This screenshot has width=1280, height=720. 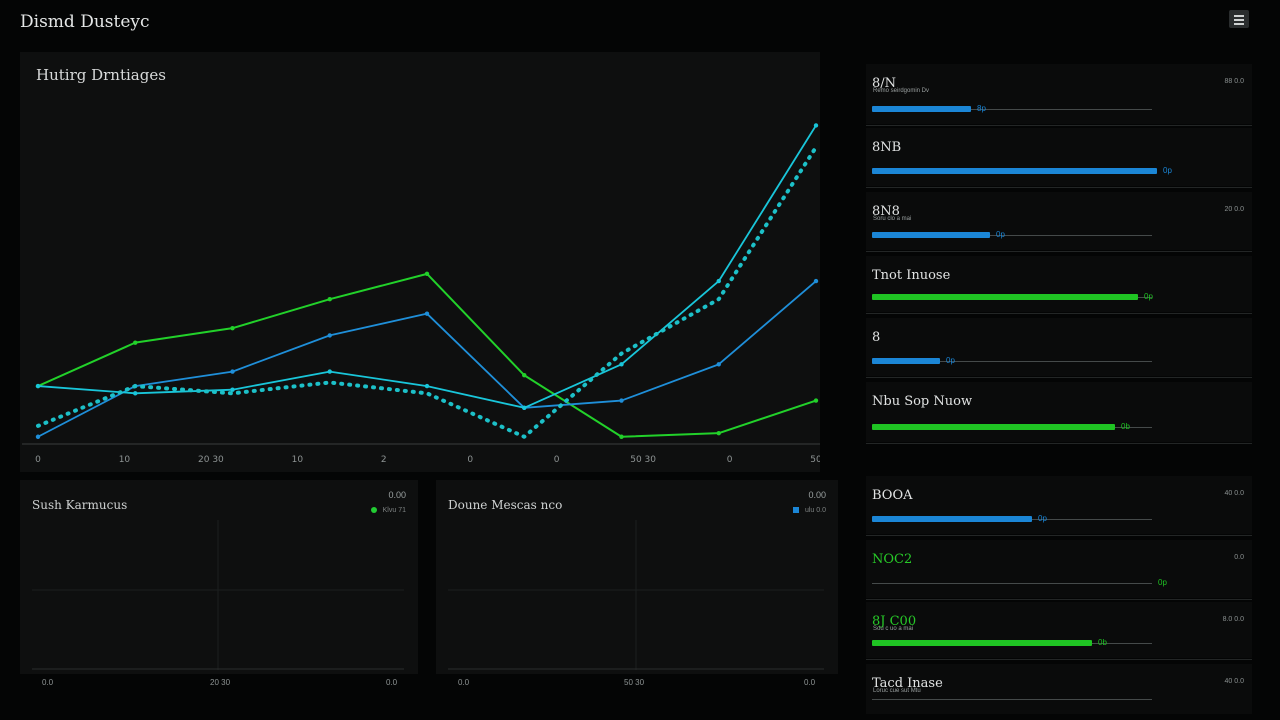 What do you see at coordinates (1059, 569) in the screenshot?
I see `metric-row: NOC2 0.0 0p` at bounding box center [1059, 569].